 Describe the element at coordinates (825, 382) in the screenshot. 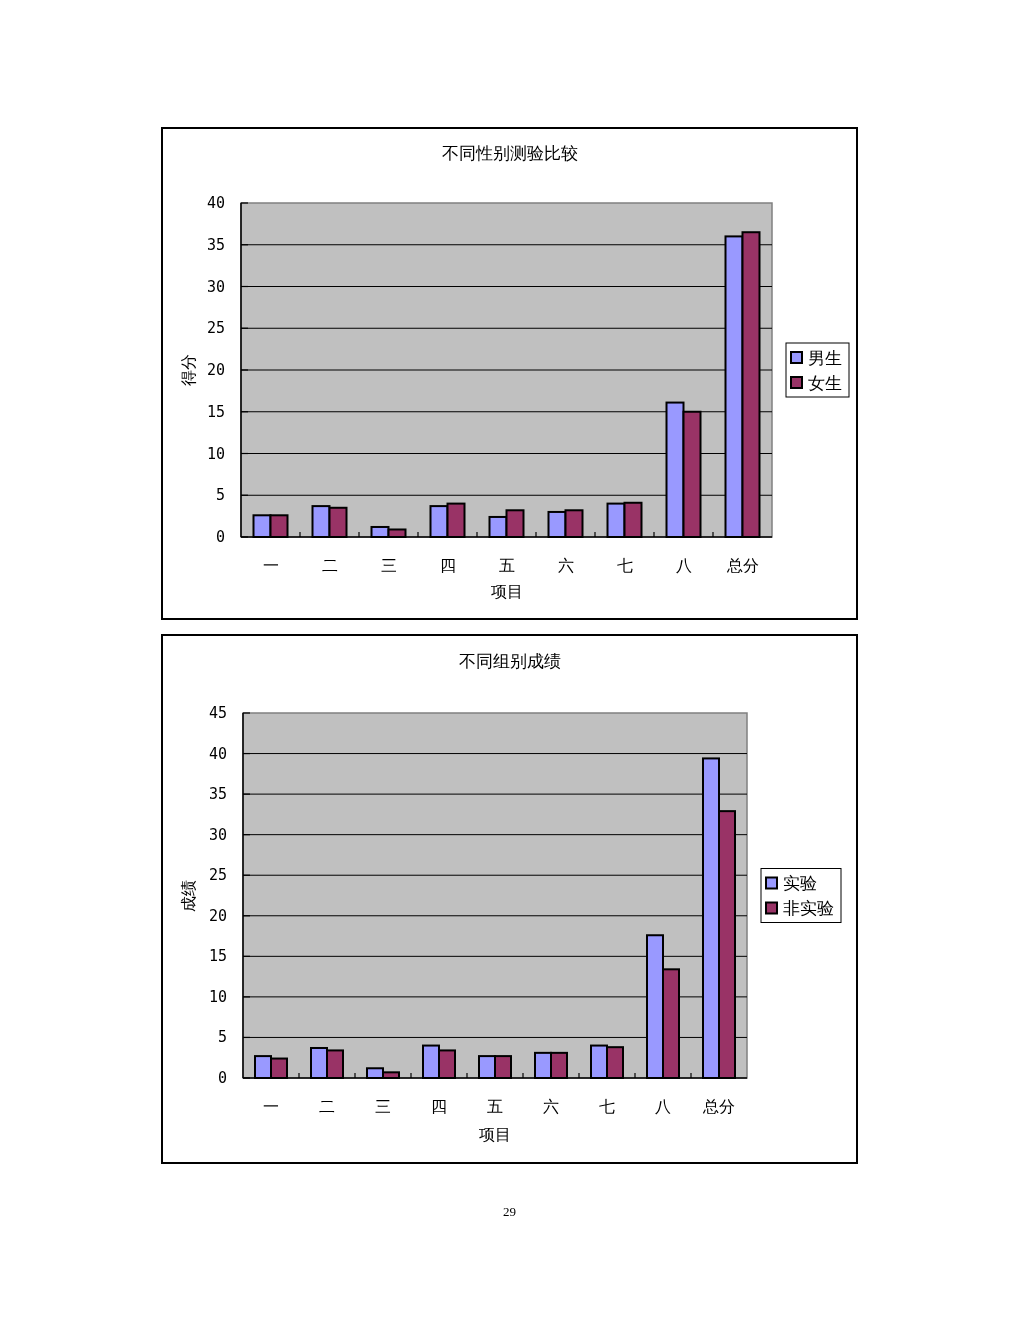

I see `legend-label: 女生` at that location.